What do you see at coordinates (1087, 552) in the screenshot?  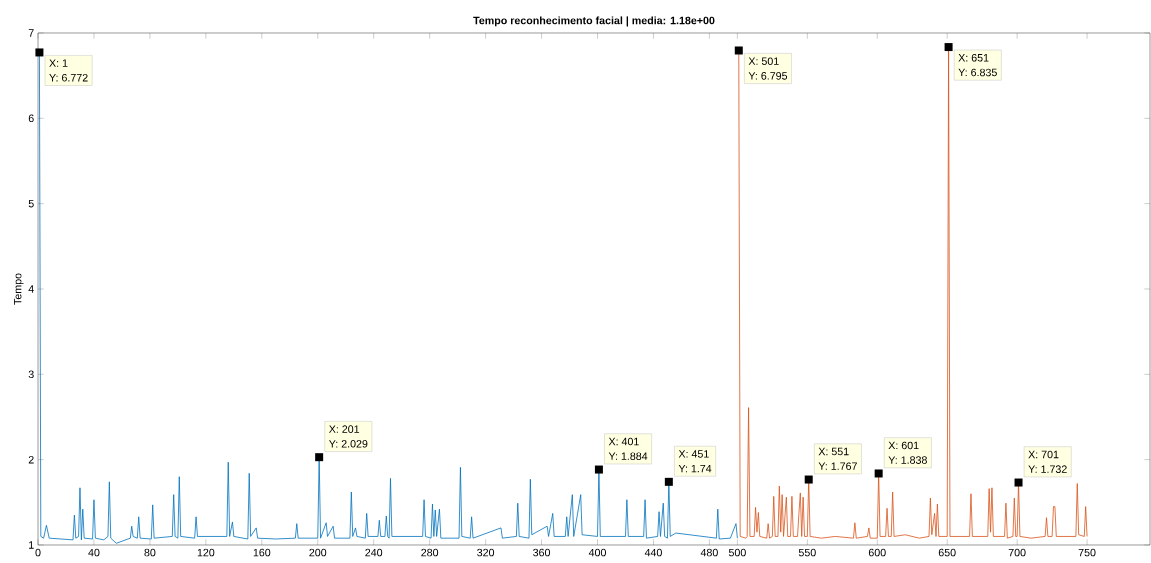 I see `x-tick-label: 750` at bounding box center [1087, 552].